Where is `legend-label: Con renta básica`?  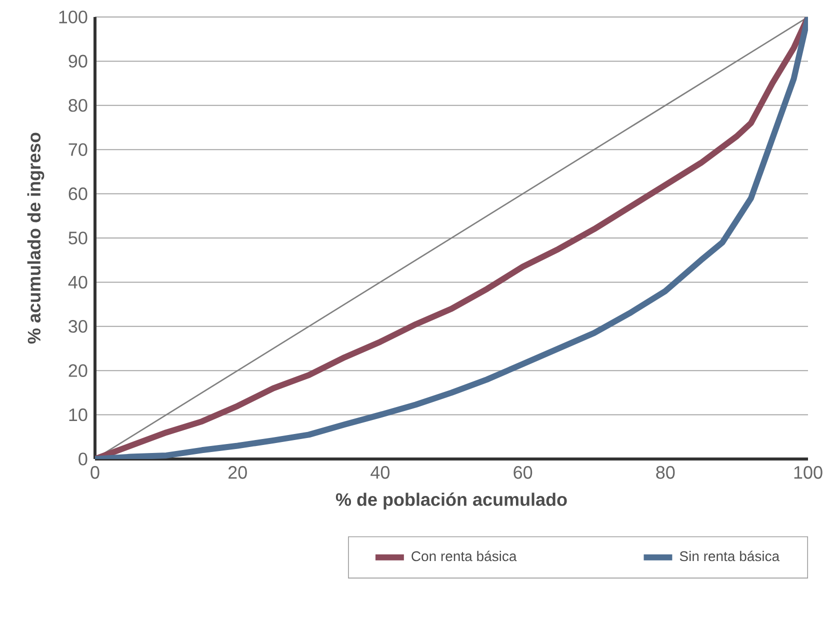
legend-label: Con renta básica is located at coordinates (464, 556).